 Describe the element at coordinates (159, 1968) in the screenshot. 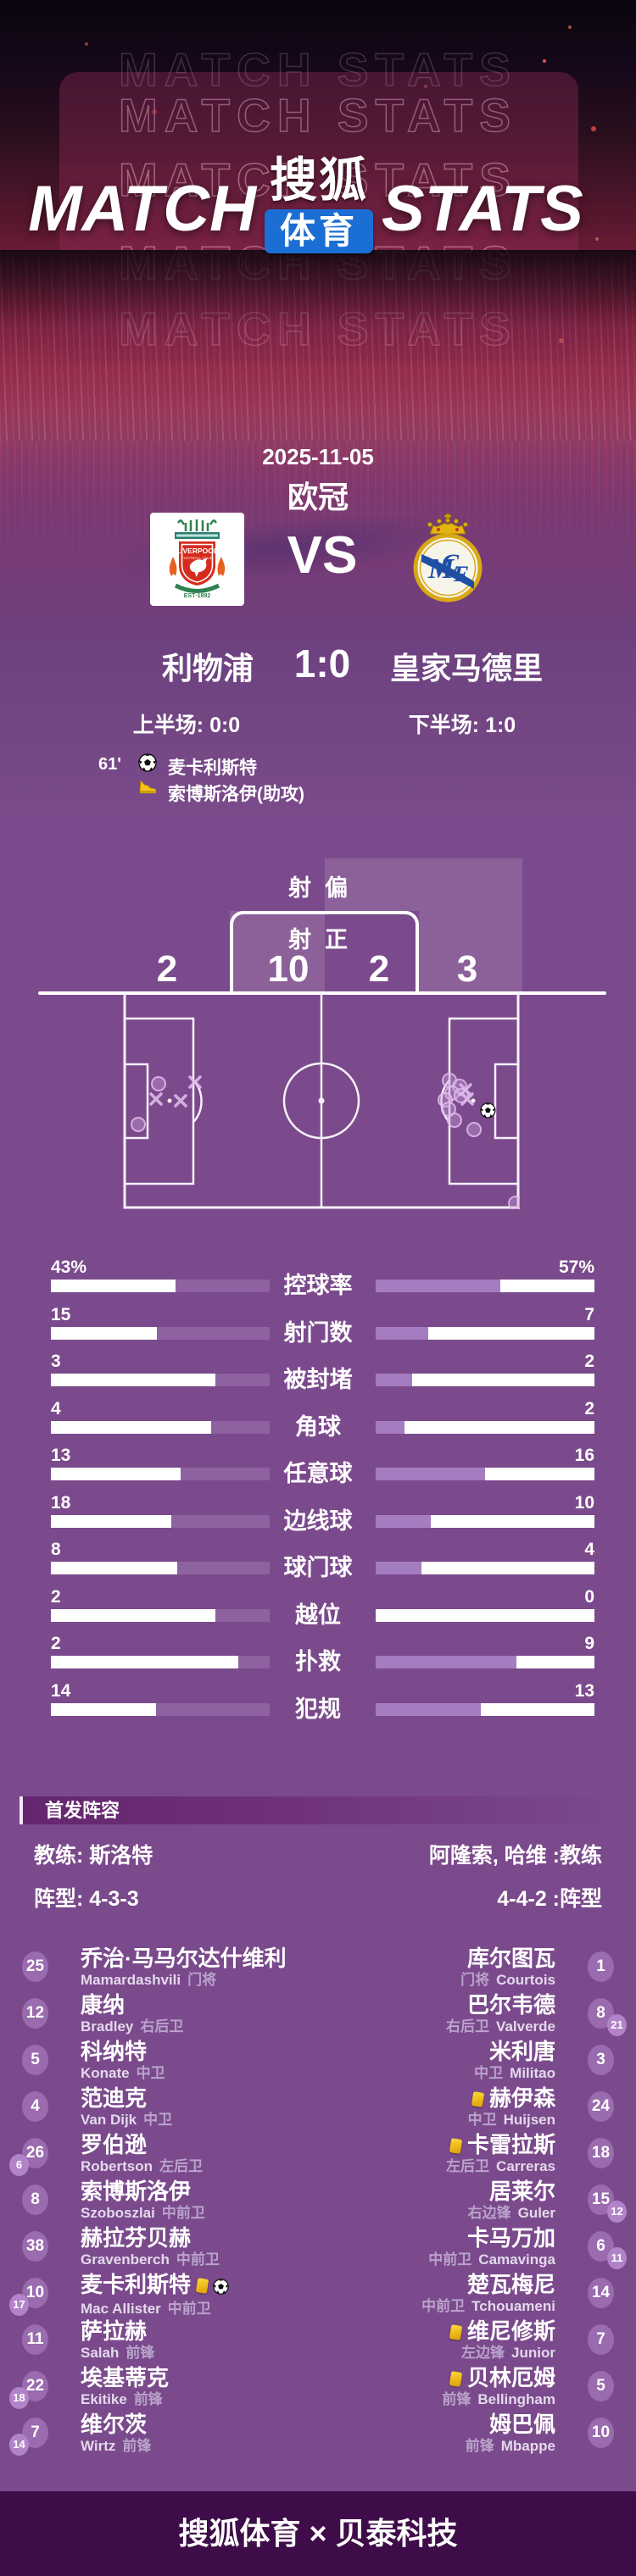

I see `player-row: 25 乔治·马马尔达什维利 Mamardashvili 门将` at that location.